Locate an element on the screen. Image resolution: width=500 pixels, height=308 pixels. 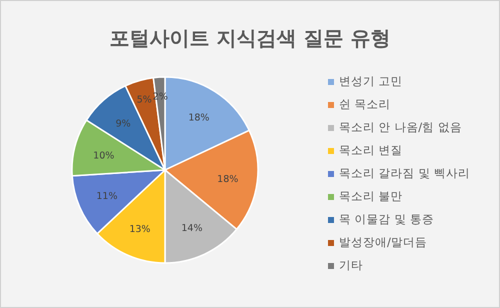
data-label: 13% is located at coordinates (139, 230).